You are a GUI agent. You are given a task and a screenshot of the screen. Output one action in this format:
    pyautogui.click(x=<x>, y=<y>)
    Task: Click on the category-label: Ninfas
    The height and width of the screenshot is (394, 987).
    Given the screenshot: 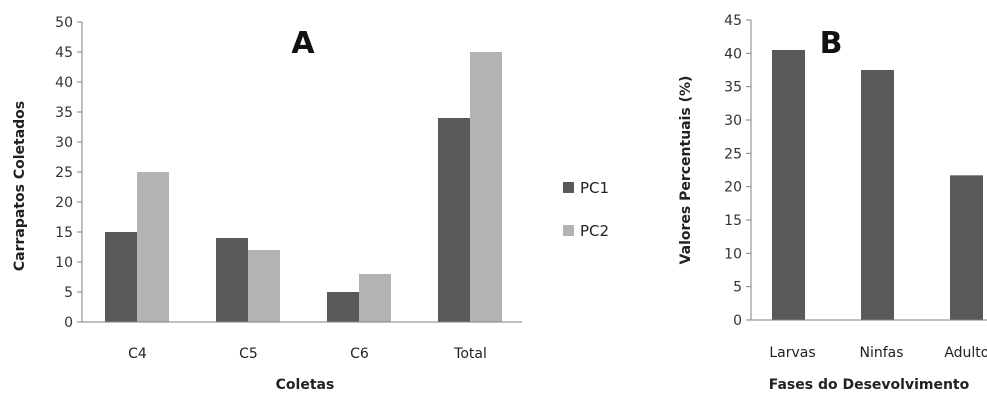 What is the action you would take?
    pyautogui.click(x=881, y=353)
    